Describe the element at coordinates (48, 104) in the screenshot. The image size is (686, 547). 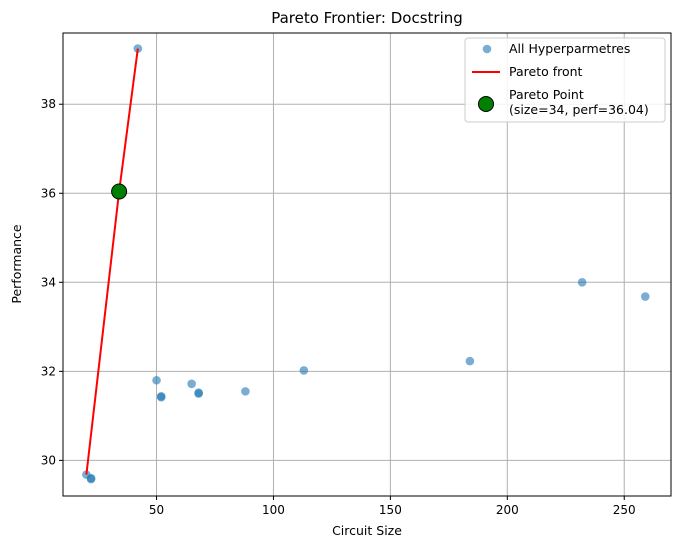
I see `y-tick-label: 38` at that location.